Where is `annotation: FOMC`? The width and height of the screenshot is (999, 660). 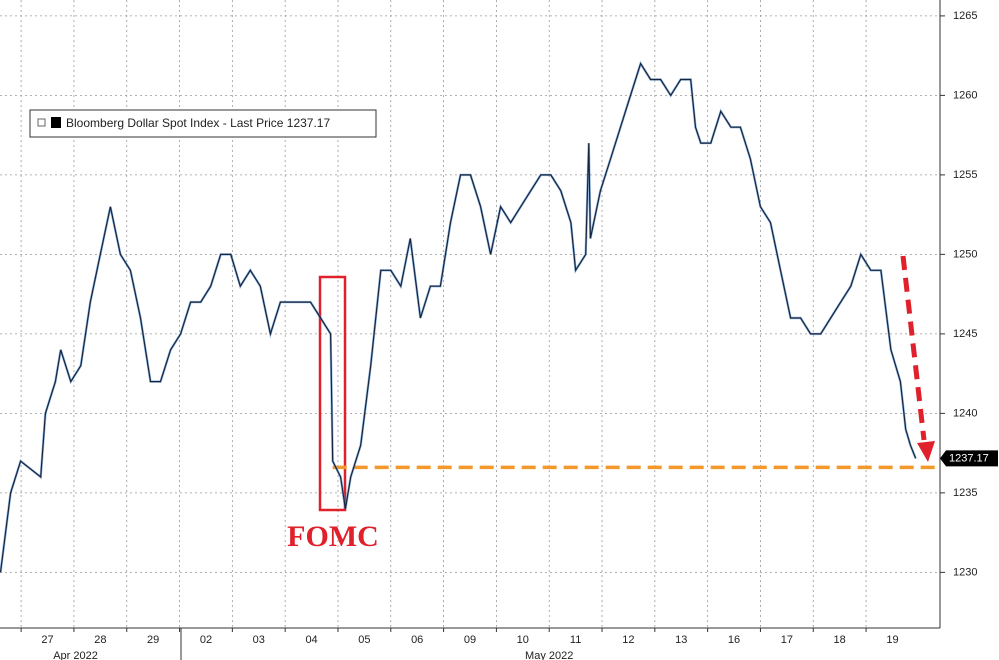 annotation: FOMC is located at coordinates (333, 536).